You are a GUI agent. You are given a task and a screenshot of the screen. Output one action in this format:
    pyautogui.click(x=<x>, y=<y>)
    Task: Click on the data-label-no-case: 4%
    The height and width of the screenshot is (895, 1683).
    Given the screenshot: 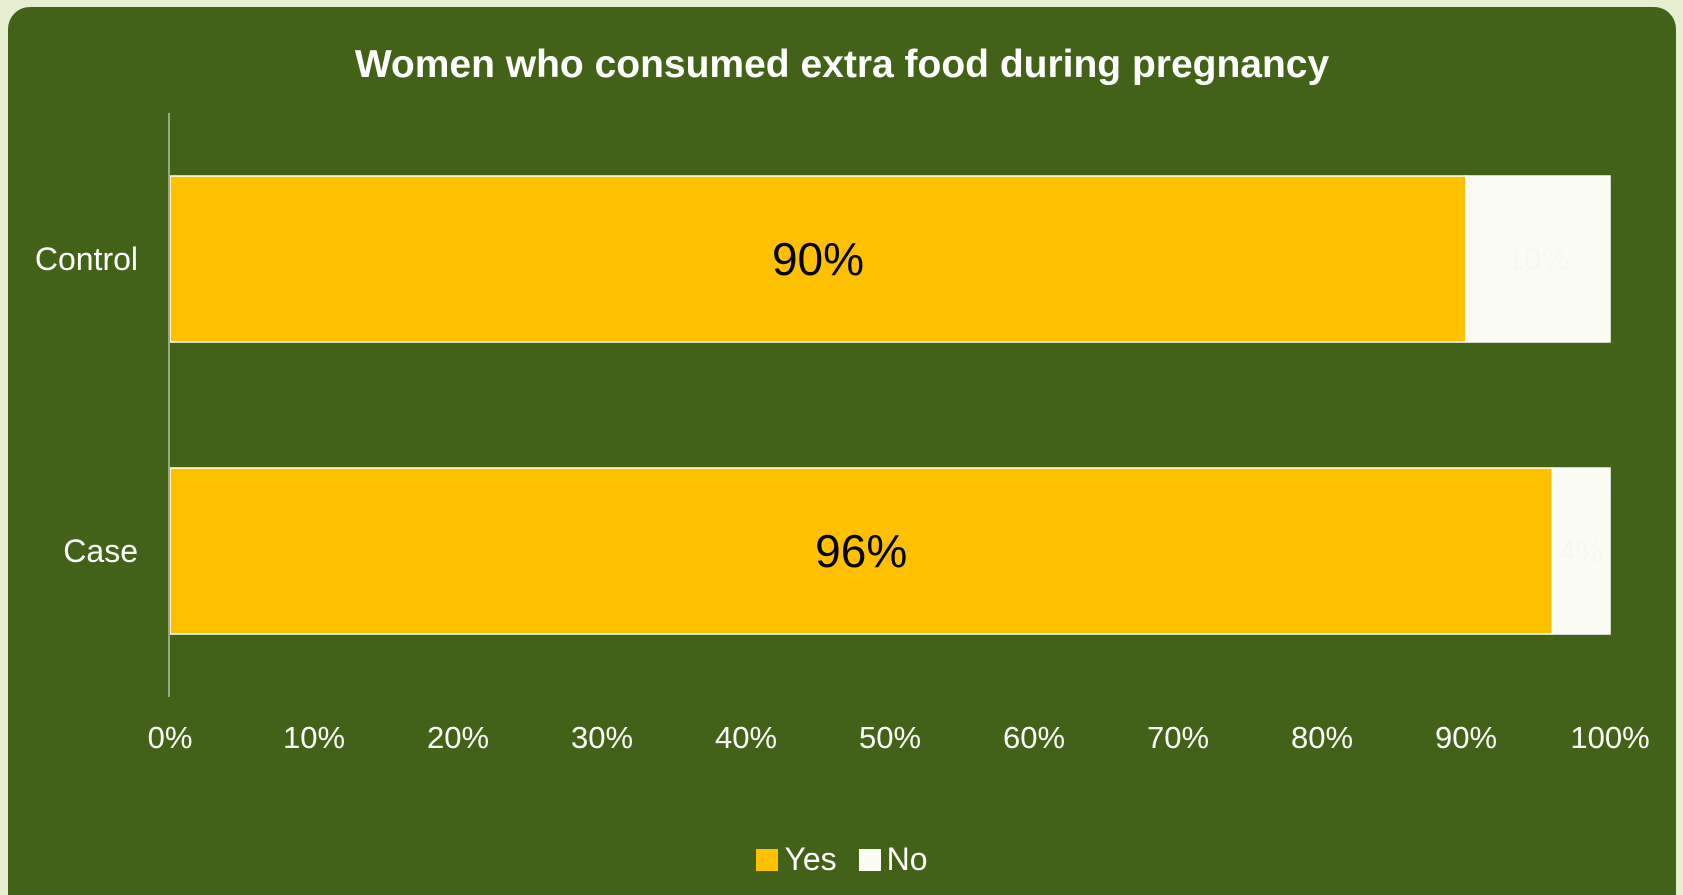 What is the action you would take?
    pyautogui.click(x=1581, y=551)
    